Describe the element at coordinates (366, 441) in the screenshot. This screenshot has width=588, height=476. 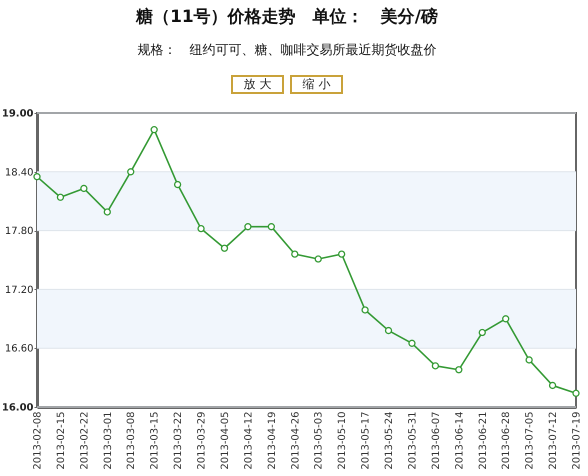
I see `x-tick-label: 2013-05-17` at that location.